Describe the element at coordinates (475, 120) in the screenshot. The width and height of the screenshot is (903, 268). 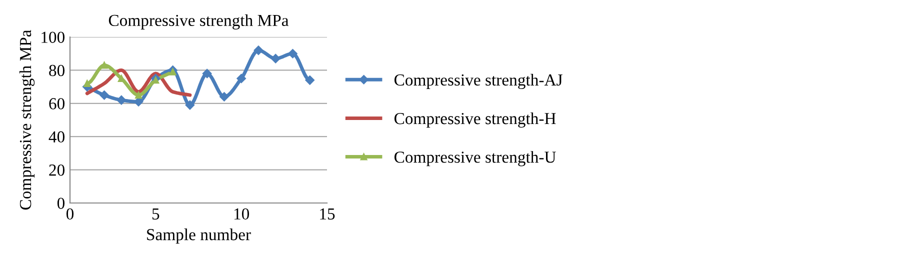
I see `legend-label: Compressive strength-H` at that location.